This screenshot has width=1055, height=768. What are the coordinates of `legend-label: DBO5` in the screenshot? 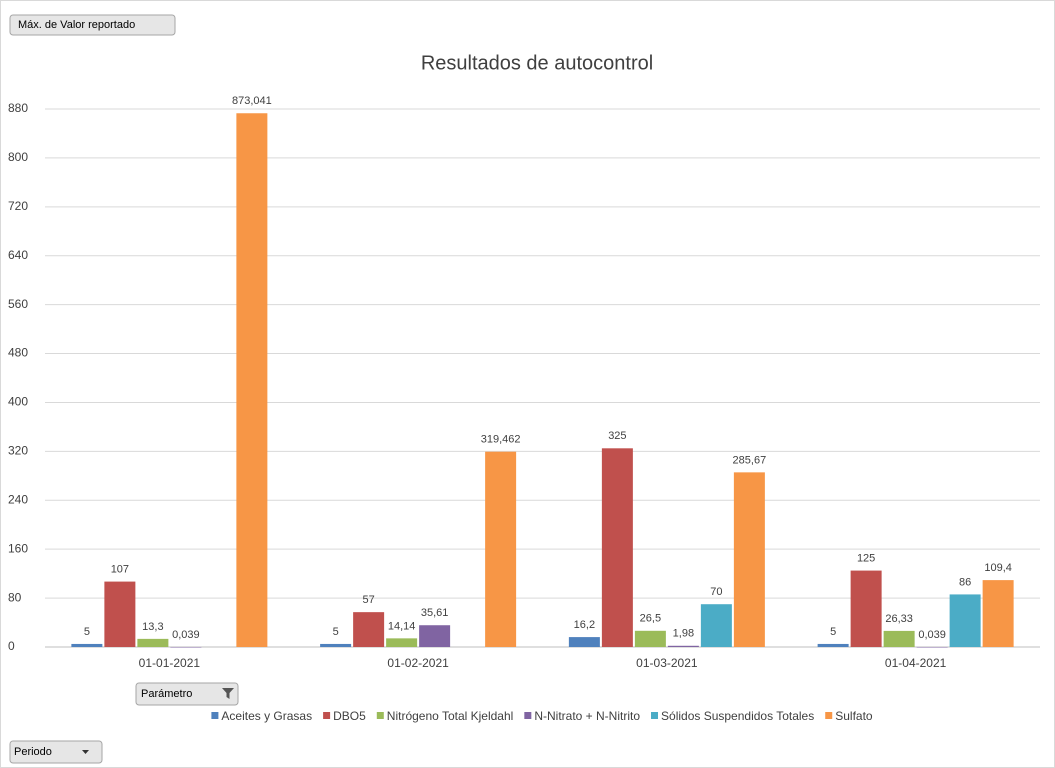 It's located at (349, 716).